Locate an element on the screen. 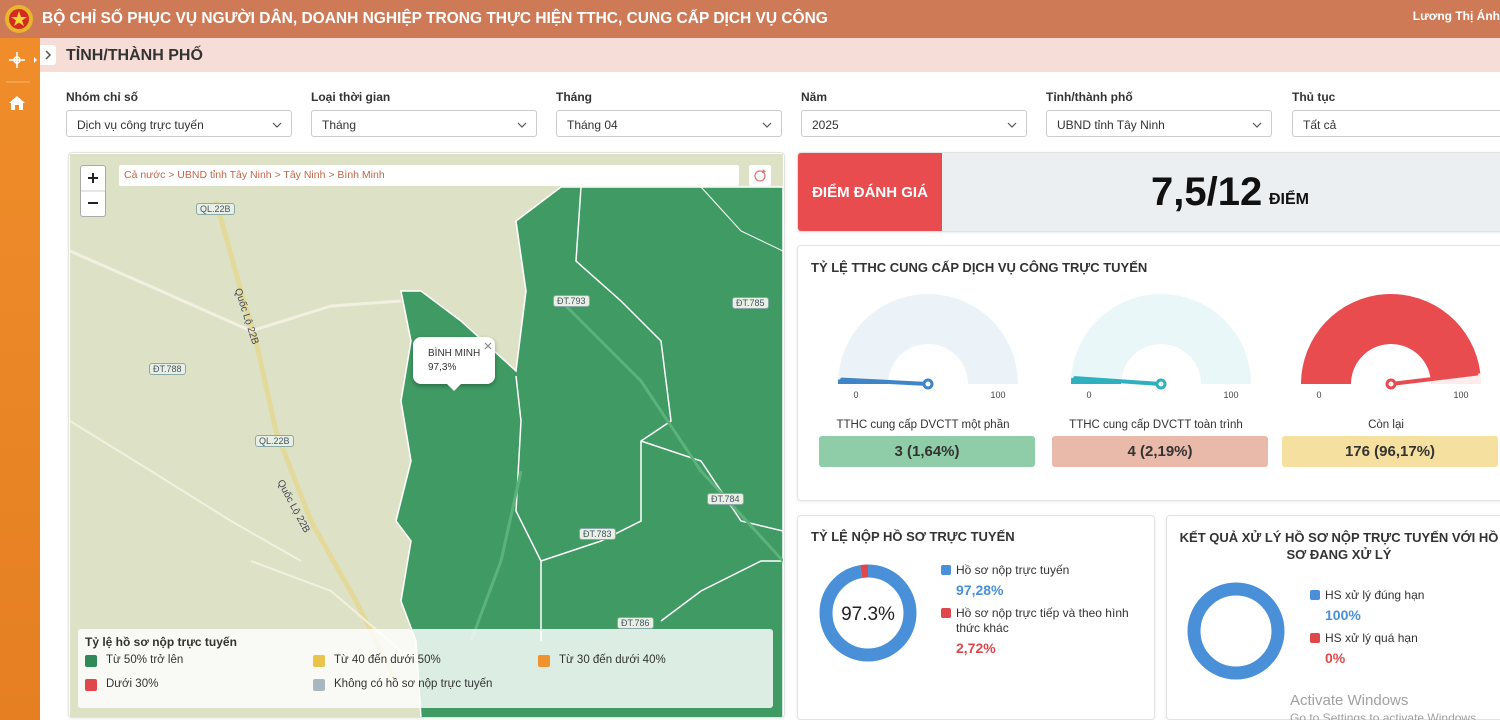  gauge-label: TTHC cung cấp DVCTT toàn trình is located at coordinates (1156, 425).